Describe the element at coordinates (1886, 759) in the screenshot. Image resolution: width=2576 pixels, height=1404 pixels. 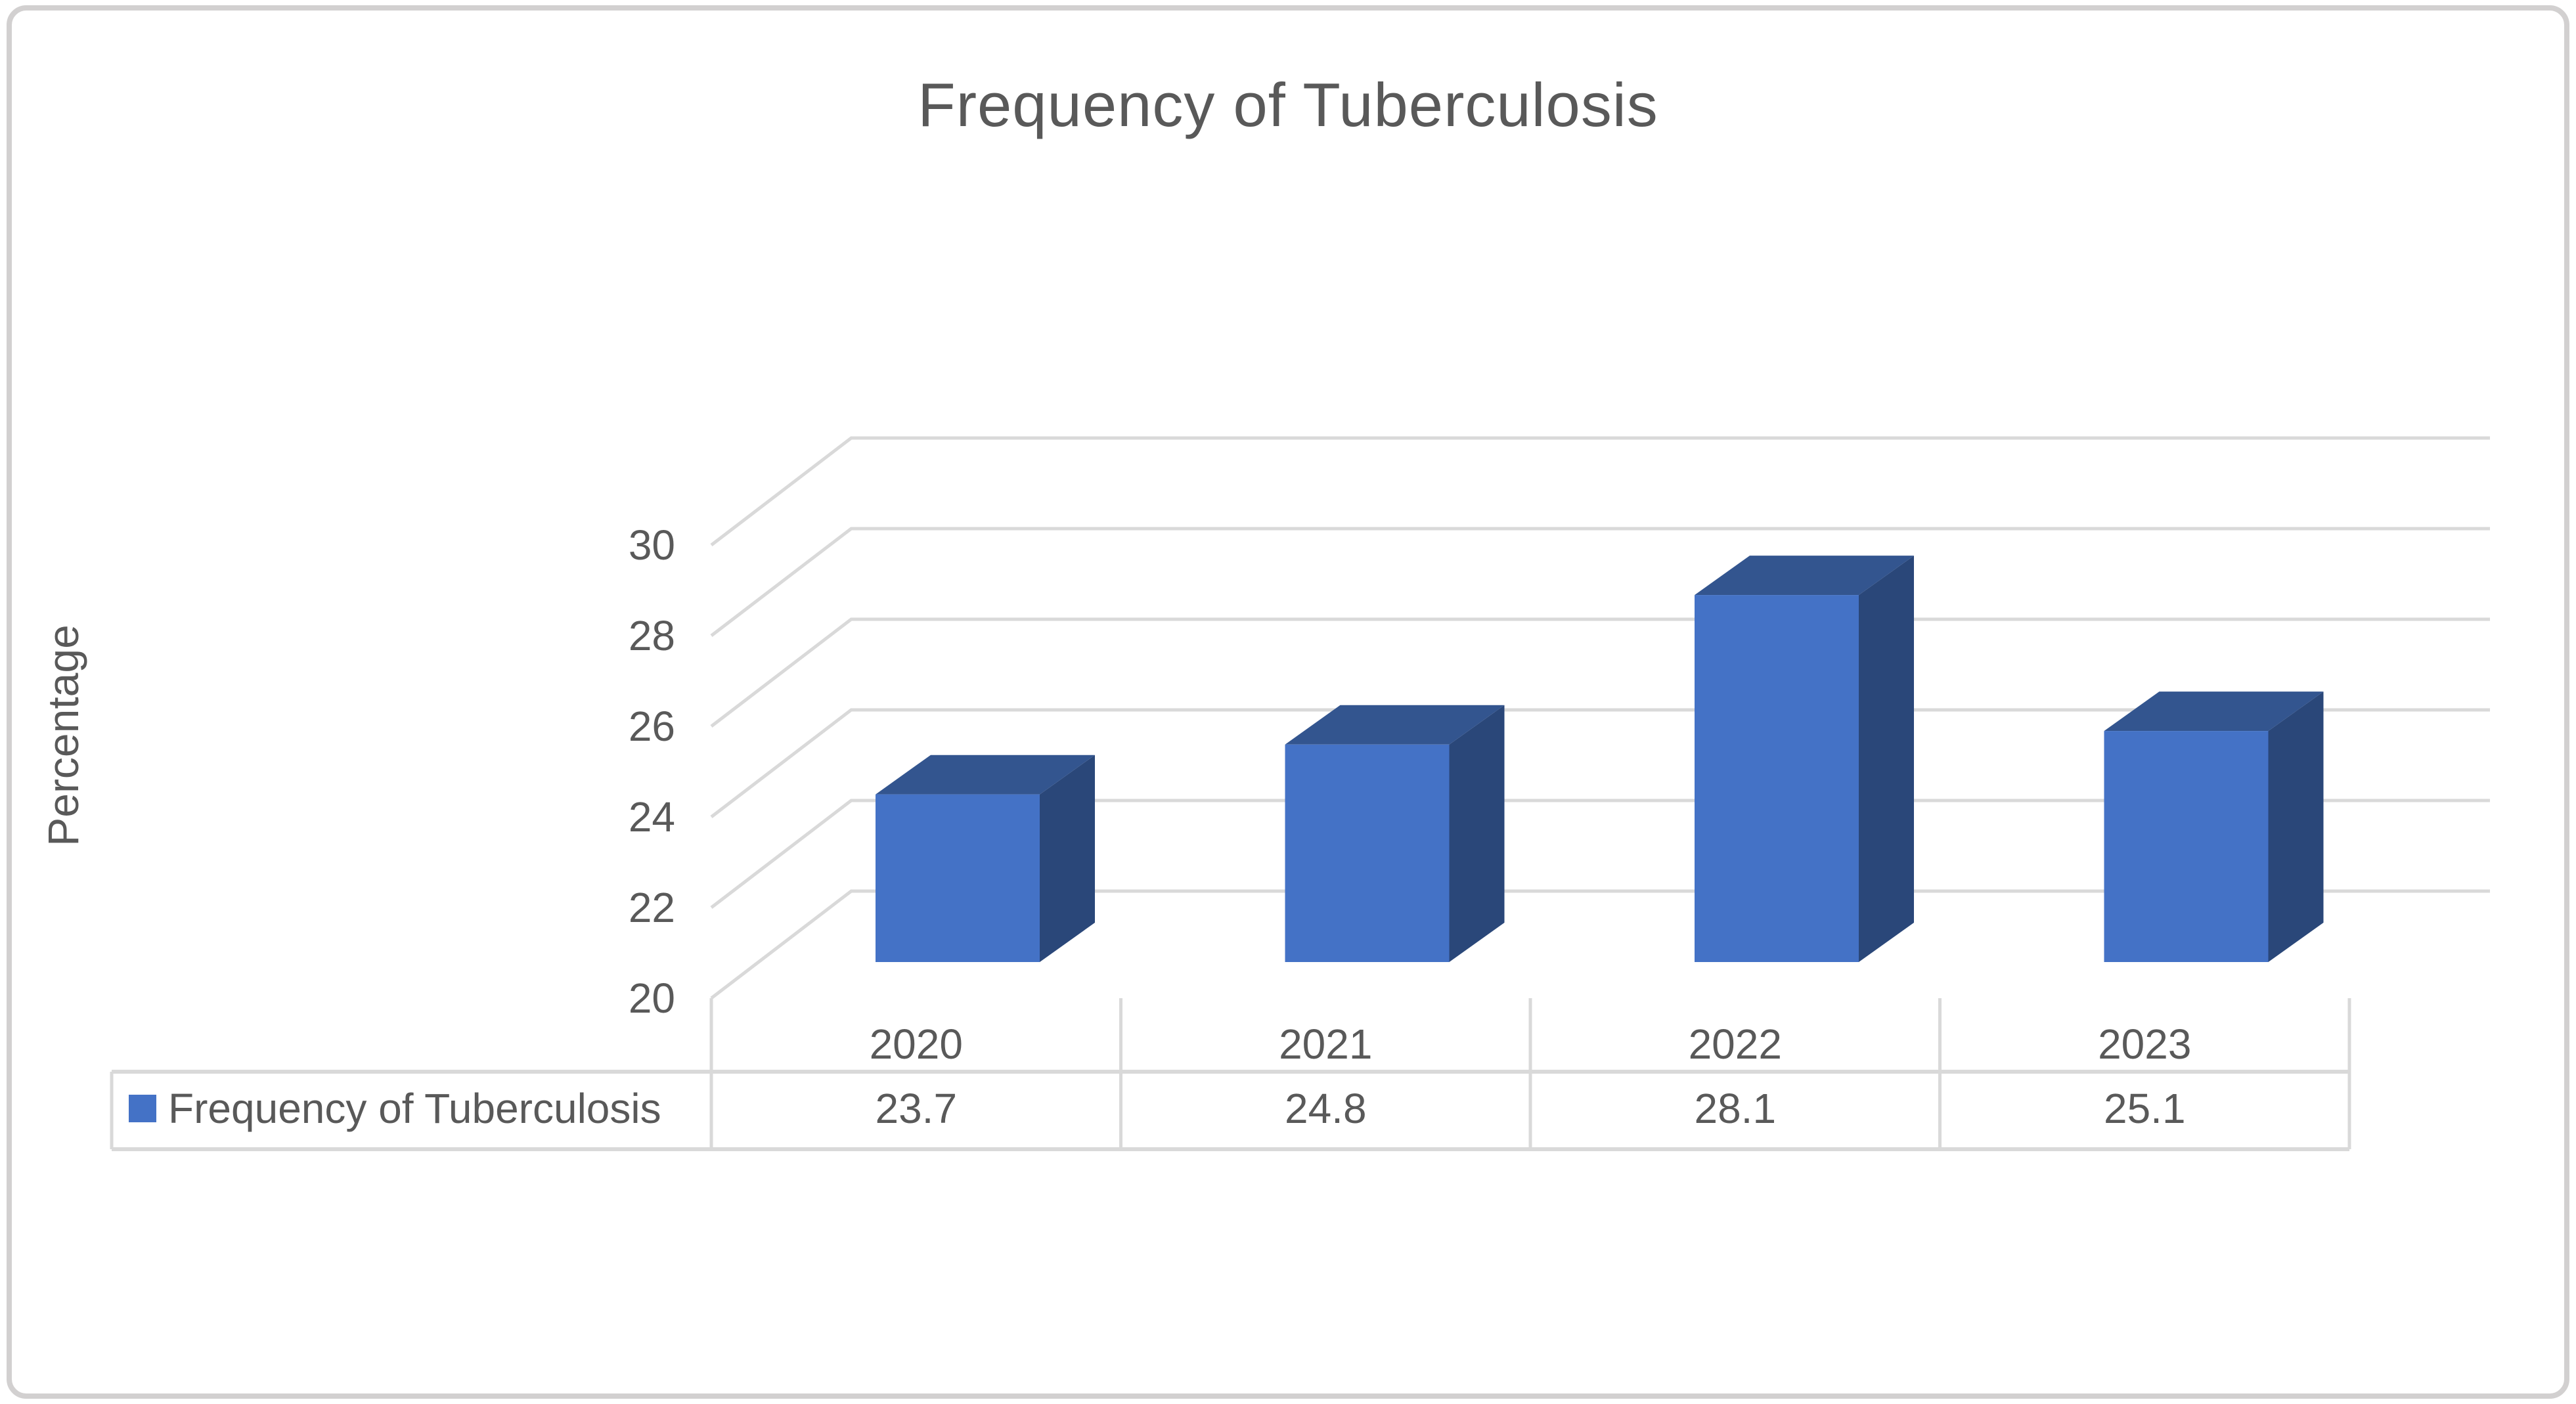
I see `bar-side-face-2022` at that location.